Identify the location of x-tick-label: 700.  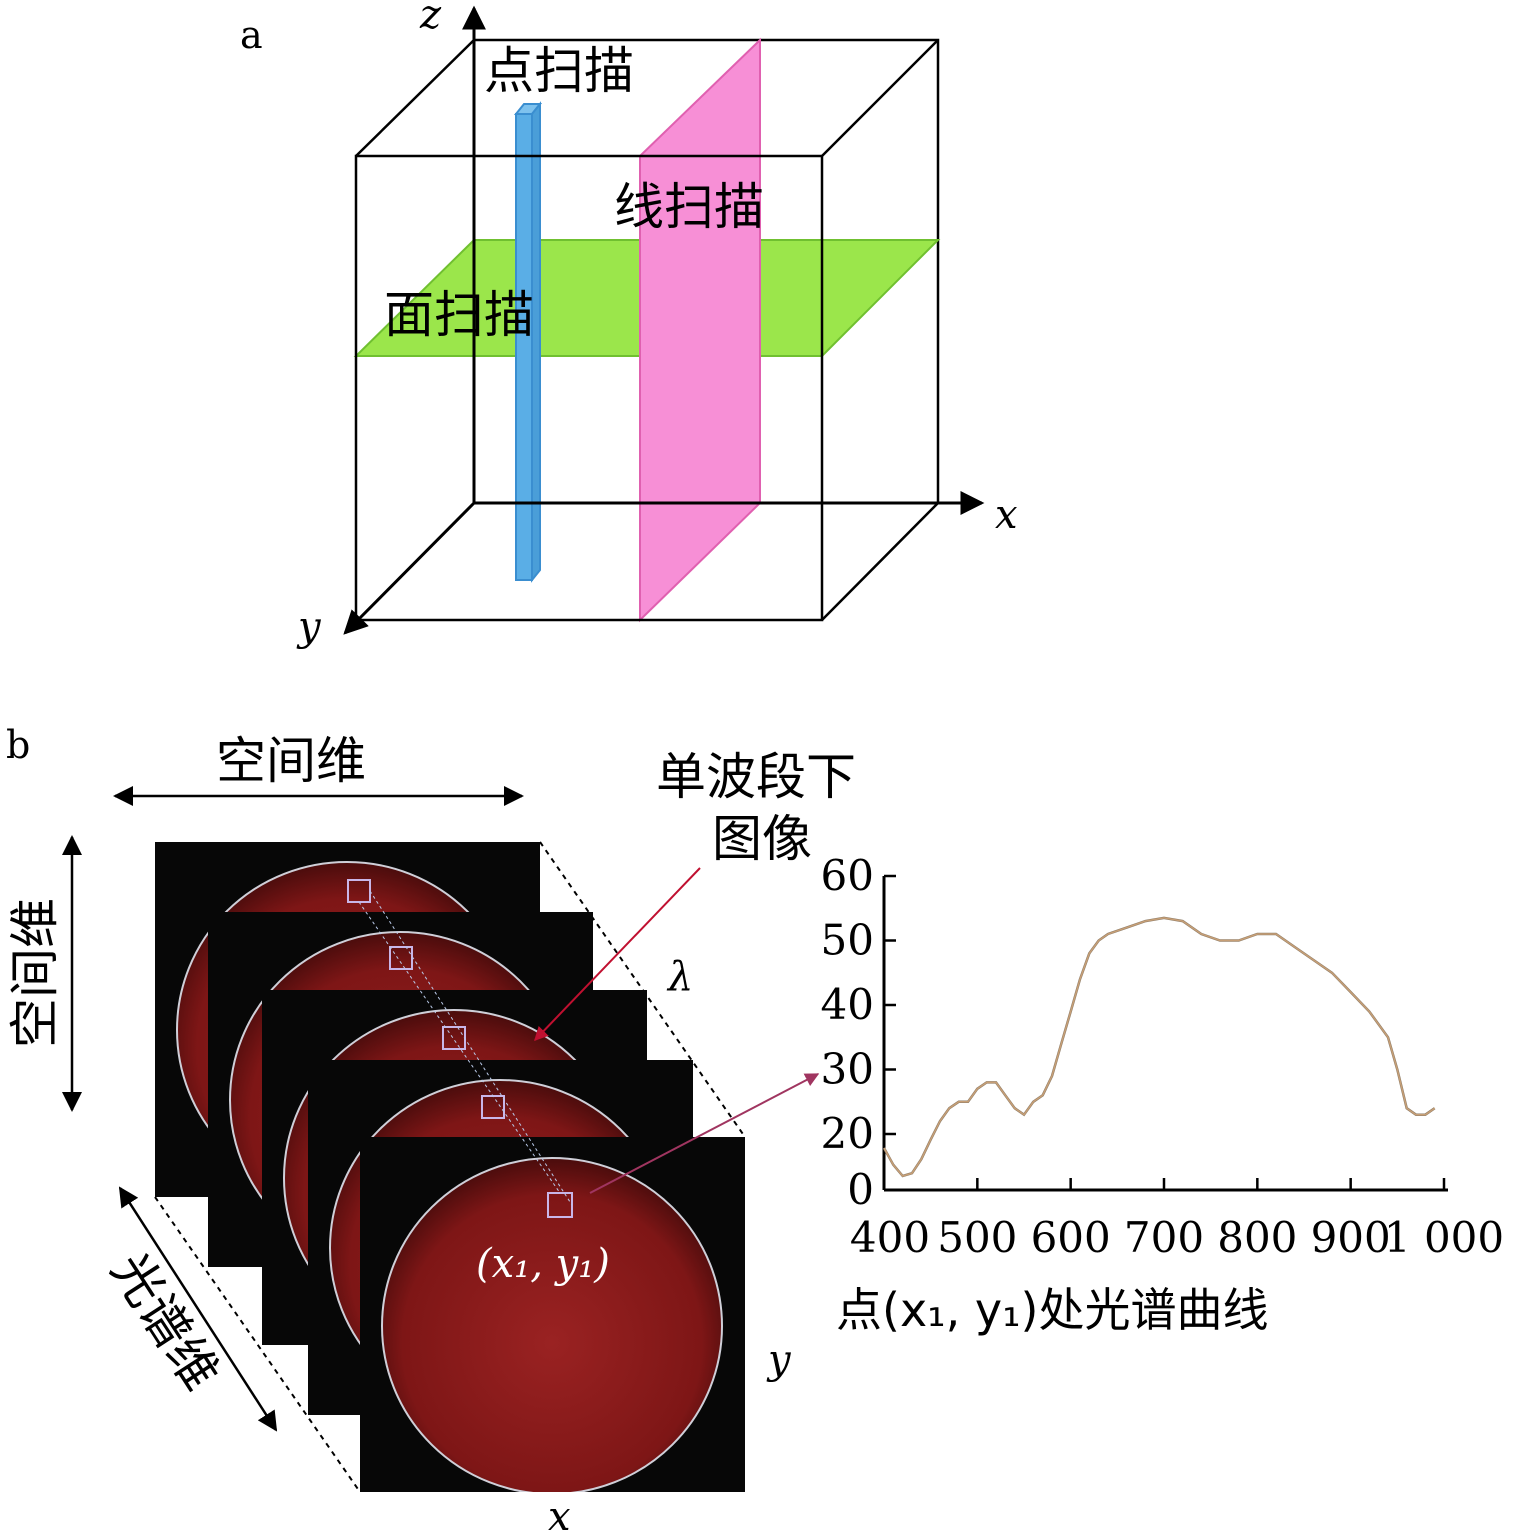
(1164, 1237).